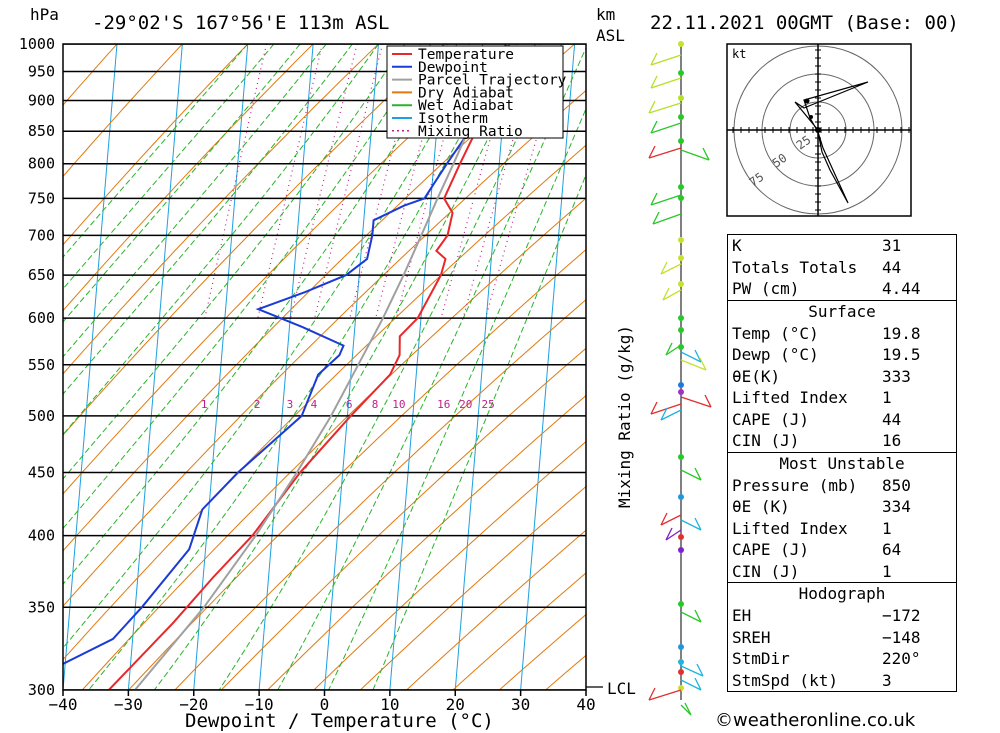 The width and height of the screenshot is (1000, 733). I want to click on hodograph-stat-label: EH, so click(742, 615).